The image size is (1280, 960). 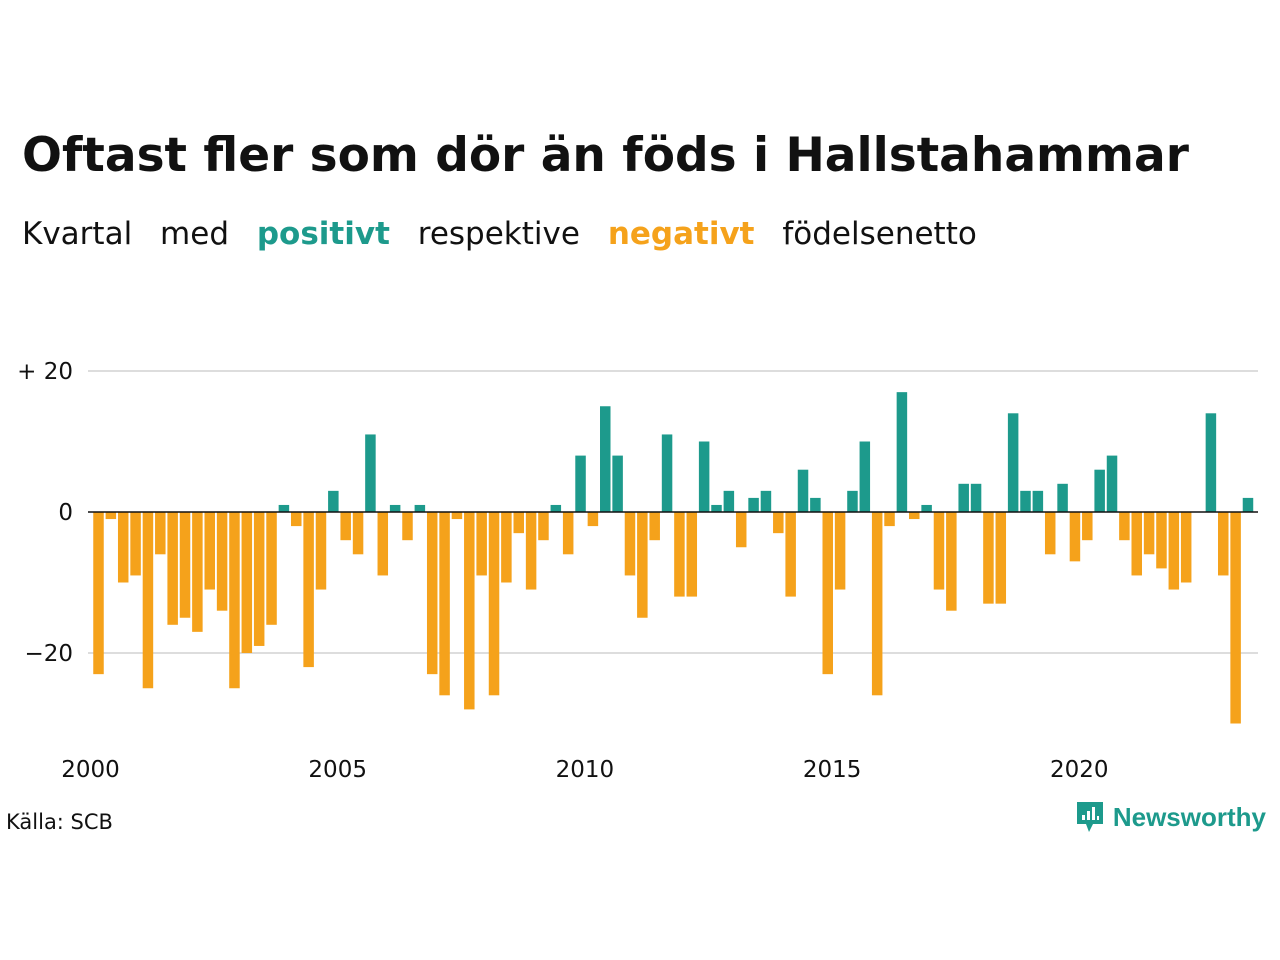 What do you see at coordinates (681, 234) in the screenshot?
I see `subtitle-negative-word: negativt` at bounding box center [681, 234].